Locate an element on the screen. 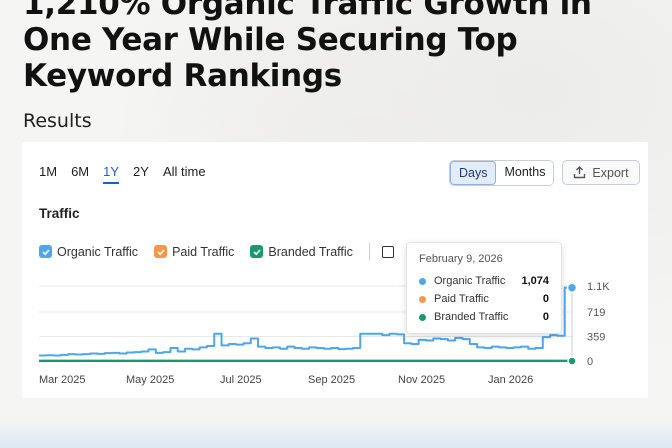  tooltip-row-value: 1,074 is located at coordinates (535, 281).